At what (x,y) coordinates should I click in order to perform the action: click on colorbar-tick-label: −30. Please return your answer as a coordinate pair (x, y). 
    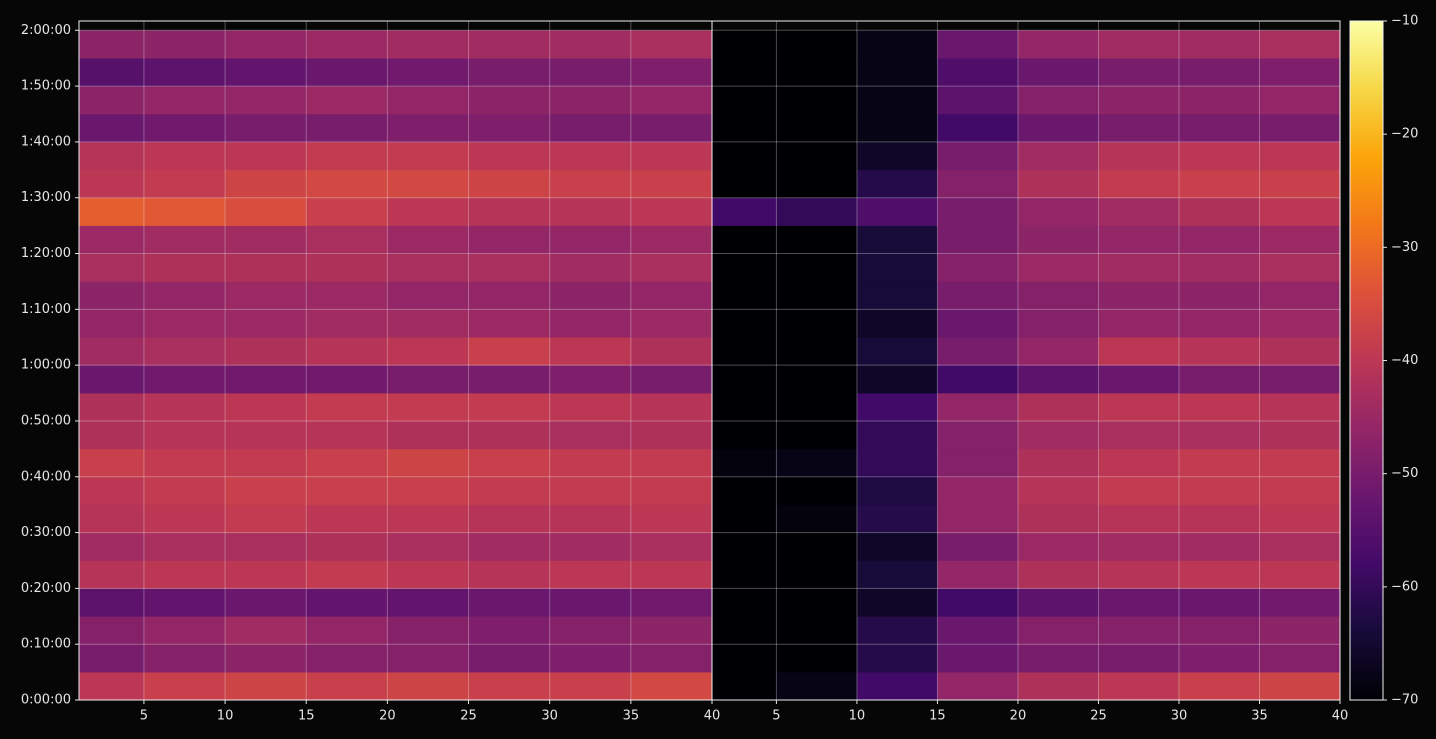
    Looking at the image, I should click on (1404, 247).